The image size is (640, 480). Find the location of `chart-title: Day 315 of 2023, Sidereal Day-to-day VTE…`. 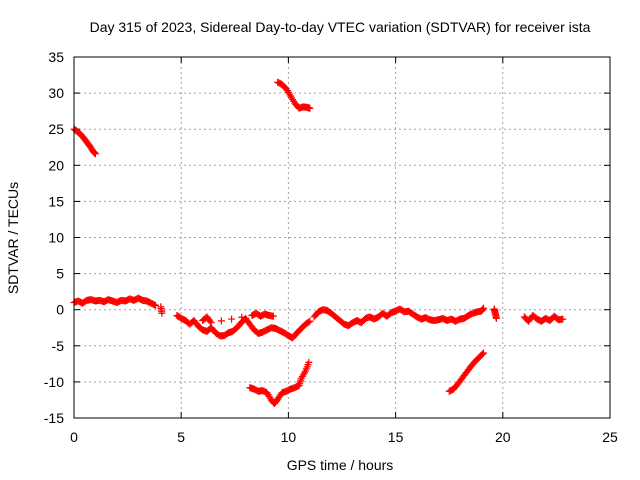

chart-title: Day 315 of 2023, Sidereal Day-to-day VTE… is located at coordinates (340, 27).